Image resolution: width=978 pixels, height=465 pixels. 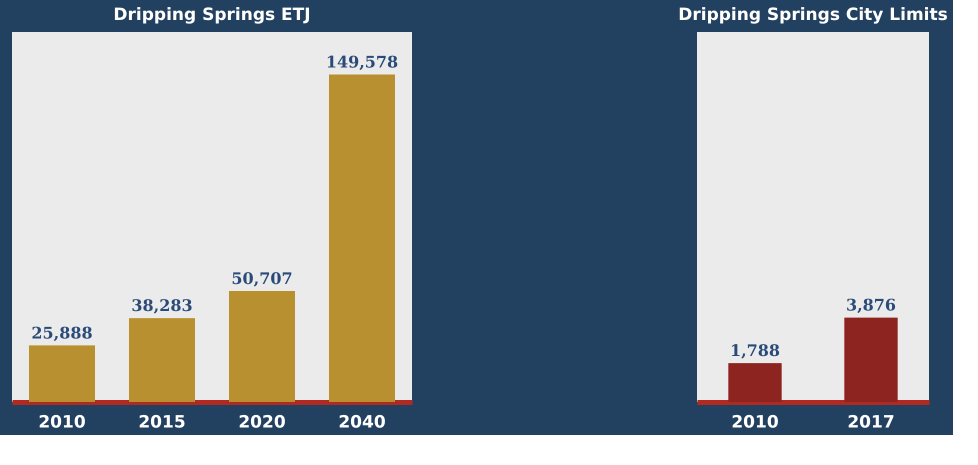 What do you see at coordinates (362, 62) in the screenshot?
I see `data-label: 149,578` at bounding box center [362, 62].